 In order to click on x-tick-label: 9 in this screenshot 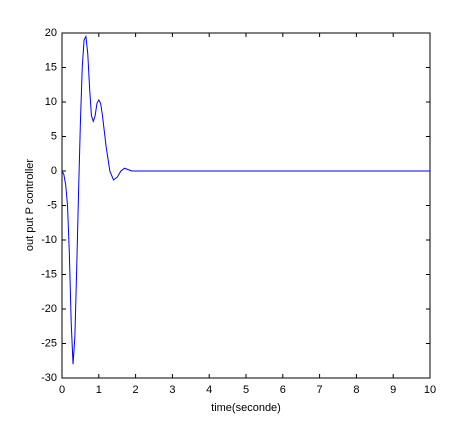, I will do `click(393, 390)`.